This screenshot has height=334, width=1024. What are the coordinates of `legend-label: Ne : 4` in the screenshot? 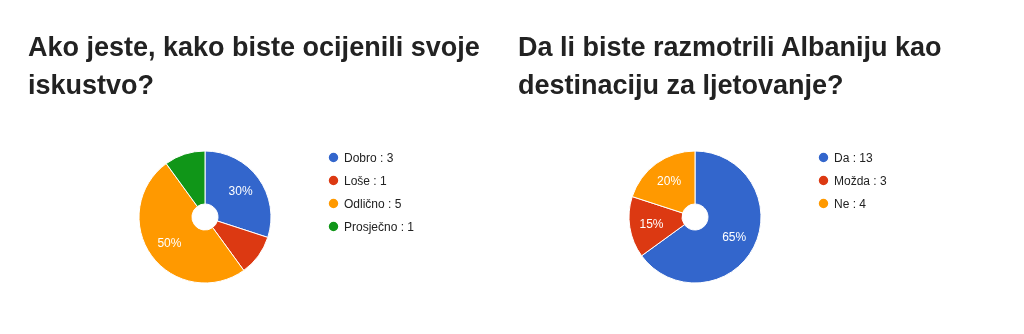 It's located at (850, 203).